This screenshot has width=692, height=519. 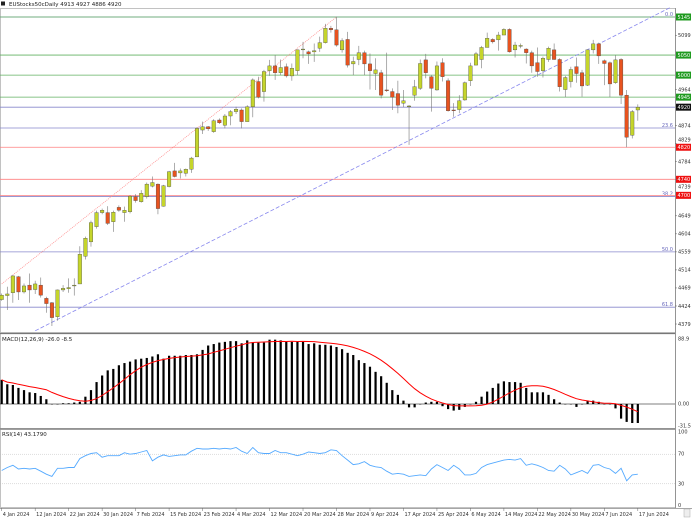 What do you see at coordinates (24, 435) in the screenshot?
I see `rsi-title: RSI(14) 43.1790` at bounding box center [24, 435].